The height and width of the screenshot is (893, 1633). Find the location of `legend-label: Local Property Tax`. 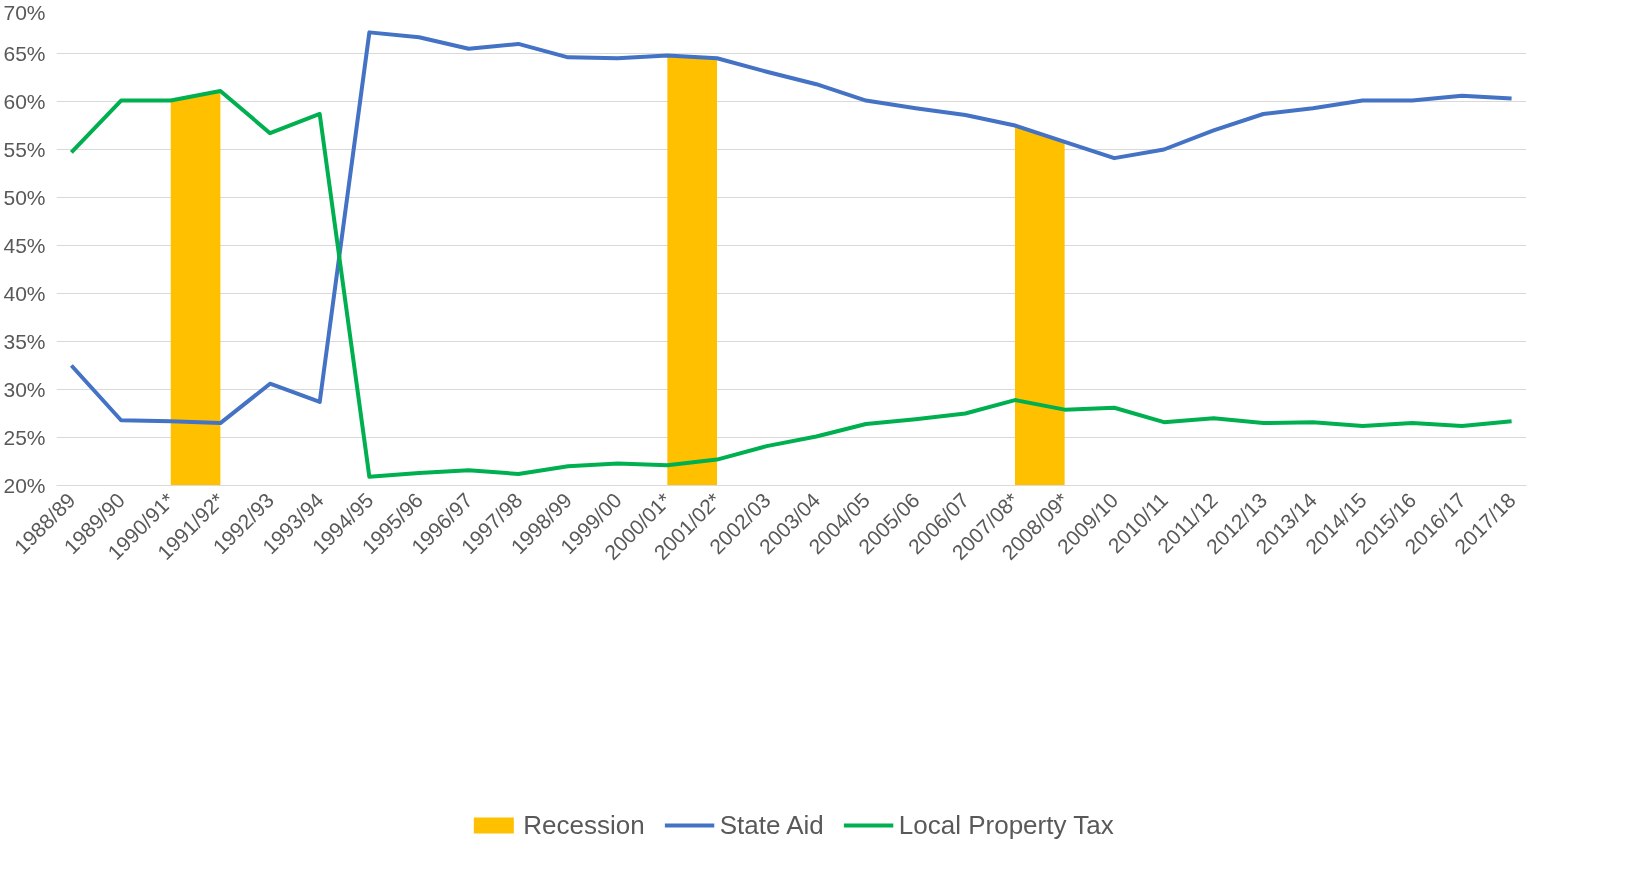

legend-label: Local Property Tax is located at coordinates (1006, 825).